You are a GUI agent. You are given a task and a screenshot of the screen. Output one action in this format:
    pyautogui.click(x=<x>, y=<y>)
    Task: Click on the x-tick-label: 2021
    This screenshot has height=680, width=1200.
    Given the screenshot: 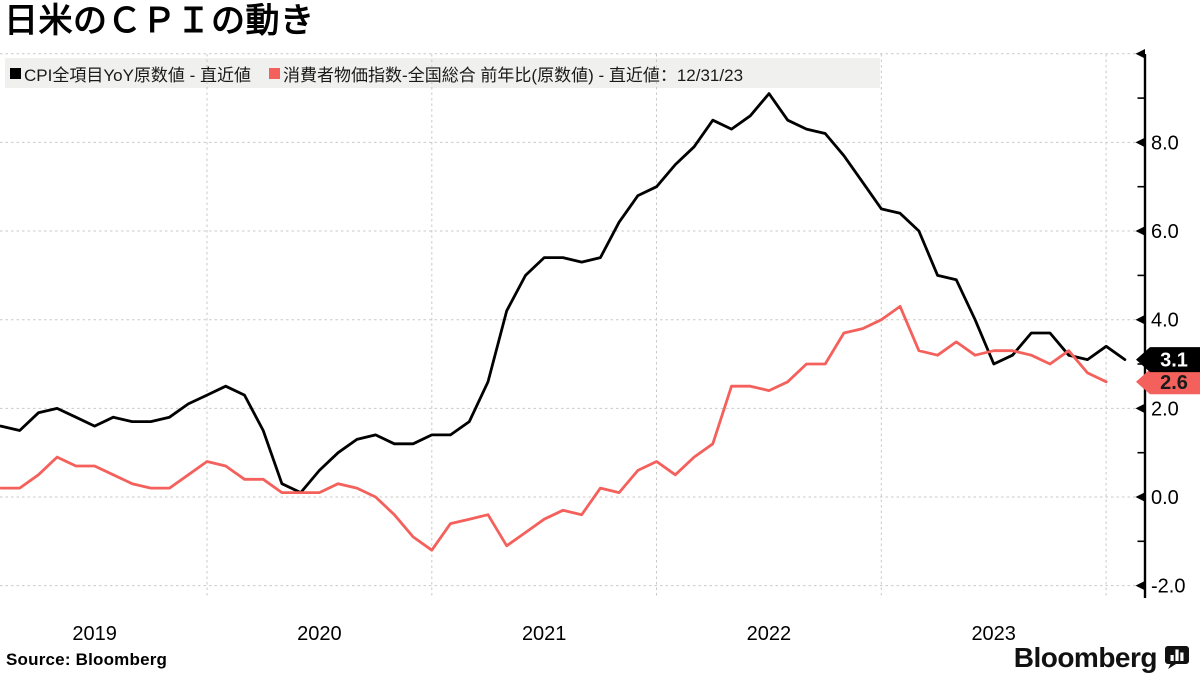 What is the action you would take?
    pyautogui.click(x=544, y=634)
    